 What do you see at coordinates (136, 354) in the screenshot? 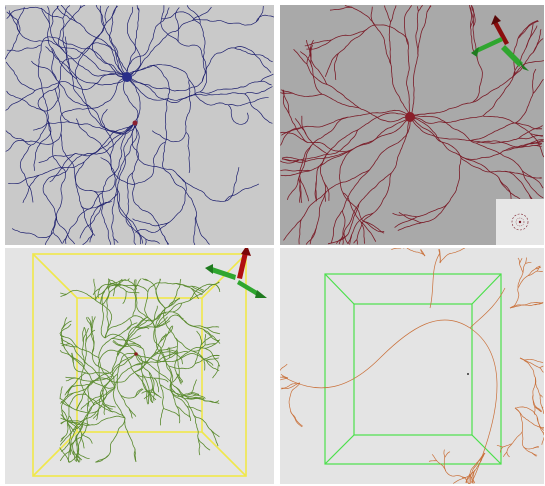
I see `soma` at bounding box center [136, 354].